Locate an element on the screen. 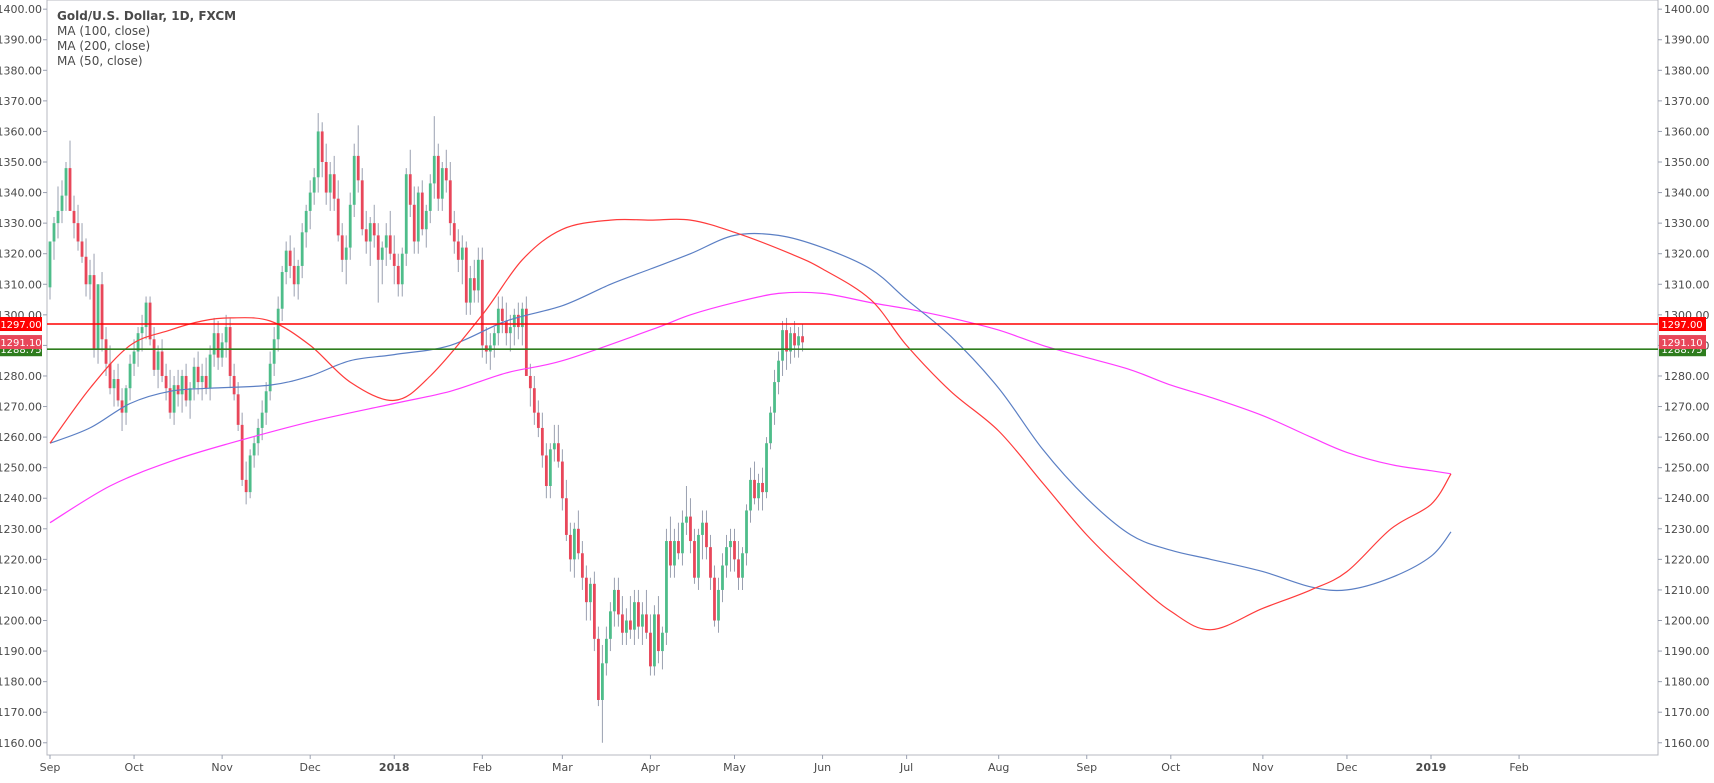 The image size is (1714, 783). last-price-label-left: 1291.10 is located at coordinates (20, 343).